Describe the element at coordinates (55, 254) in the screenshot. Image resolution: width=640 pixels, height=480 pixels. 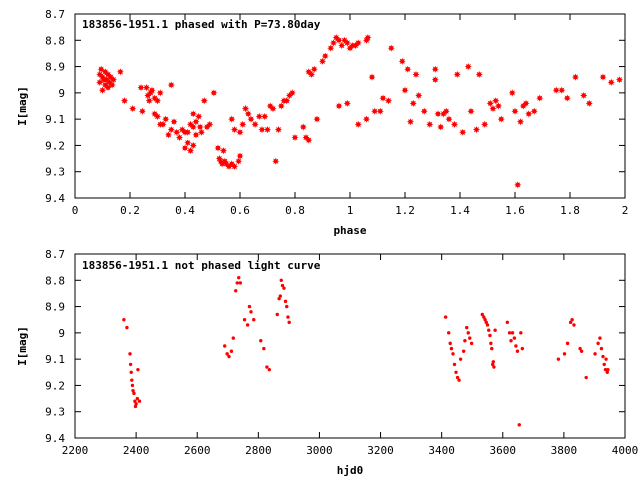
I see `y-tick-label: 8.7` at that location.